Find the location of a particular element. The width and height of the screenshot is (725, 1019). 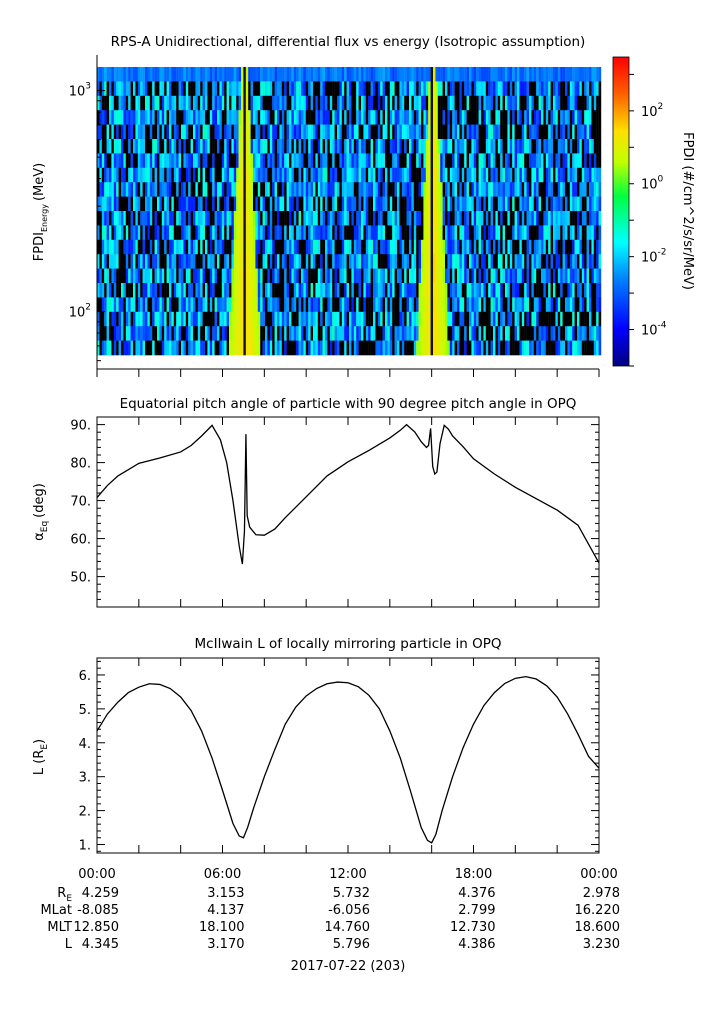

colorbar-label: FPDI (#/cm^2/s/sr/MeV) is located at coordinates (687, 211).